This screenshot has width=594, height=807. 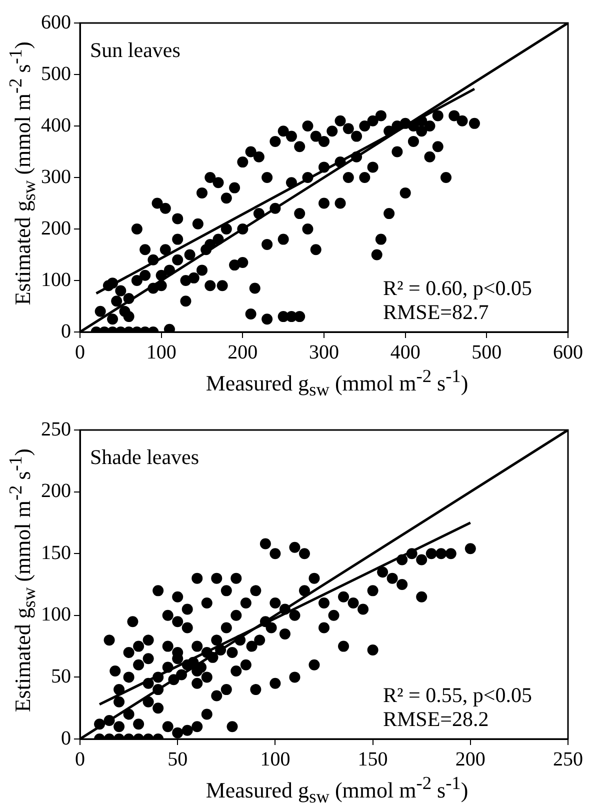 What do you see at coordinates (373, 759) in the screenshot?
I see `x-tick-label: 150` at bounding box center [373, 759].